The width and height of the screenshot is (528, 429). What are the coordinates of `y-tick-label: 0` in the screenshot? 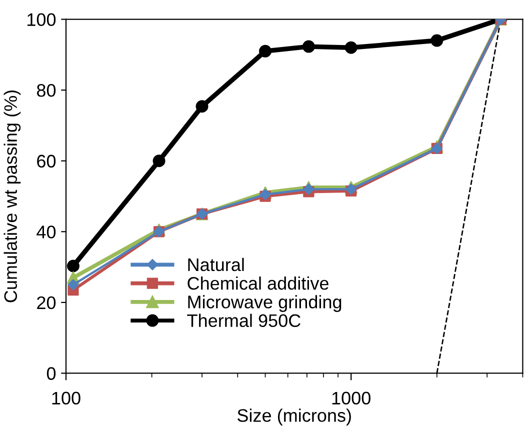 It's located at (51, 373).